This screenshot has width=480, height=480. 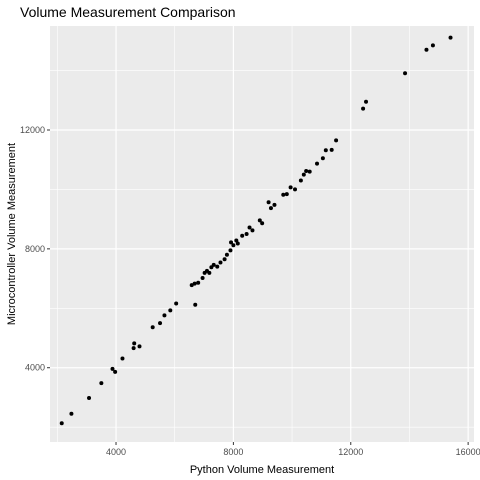 I want to click on x-tick-label: 16000, so click(x=468, y=452).